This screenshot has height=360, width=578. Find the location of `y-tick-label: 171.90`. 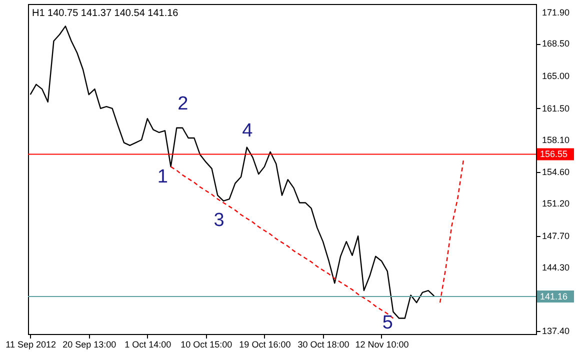

y-tick-label: 171.90 is located at coordinates (556, 12).